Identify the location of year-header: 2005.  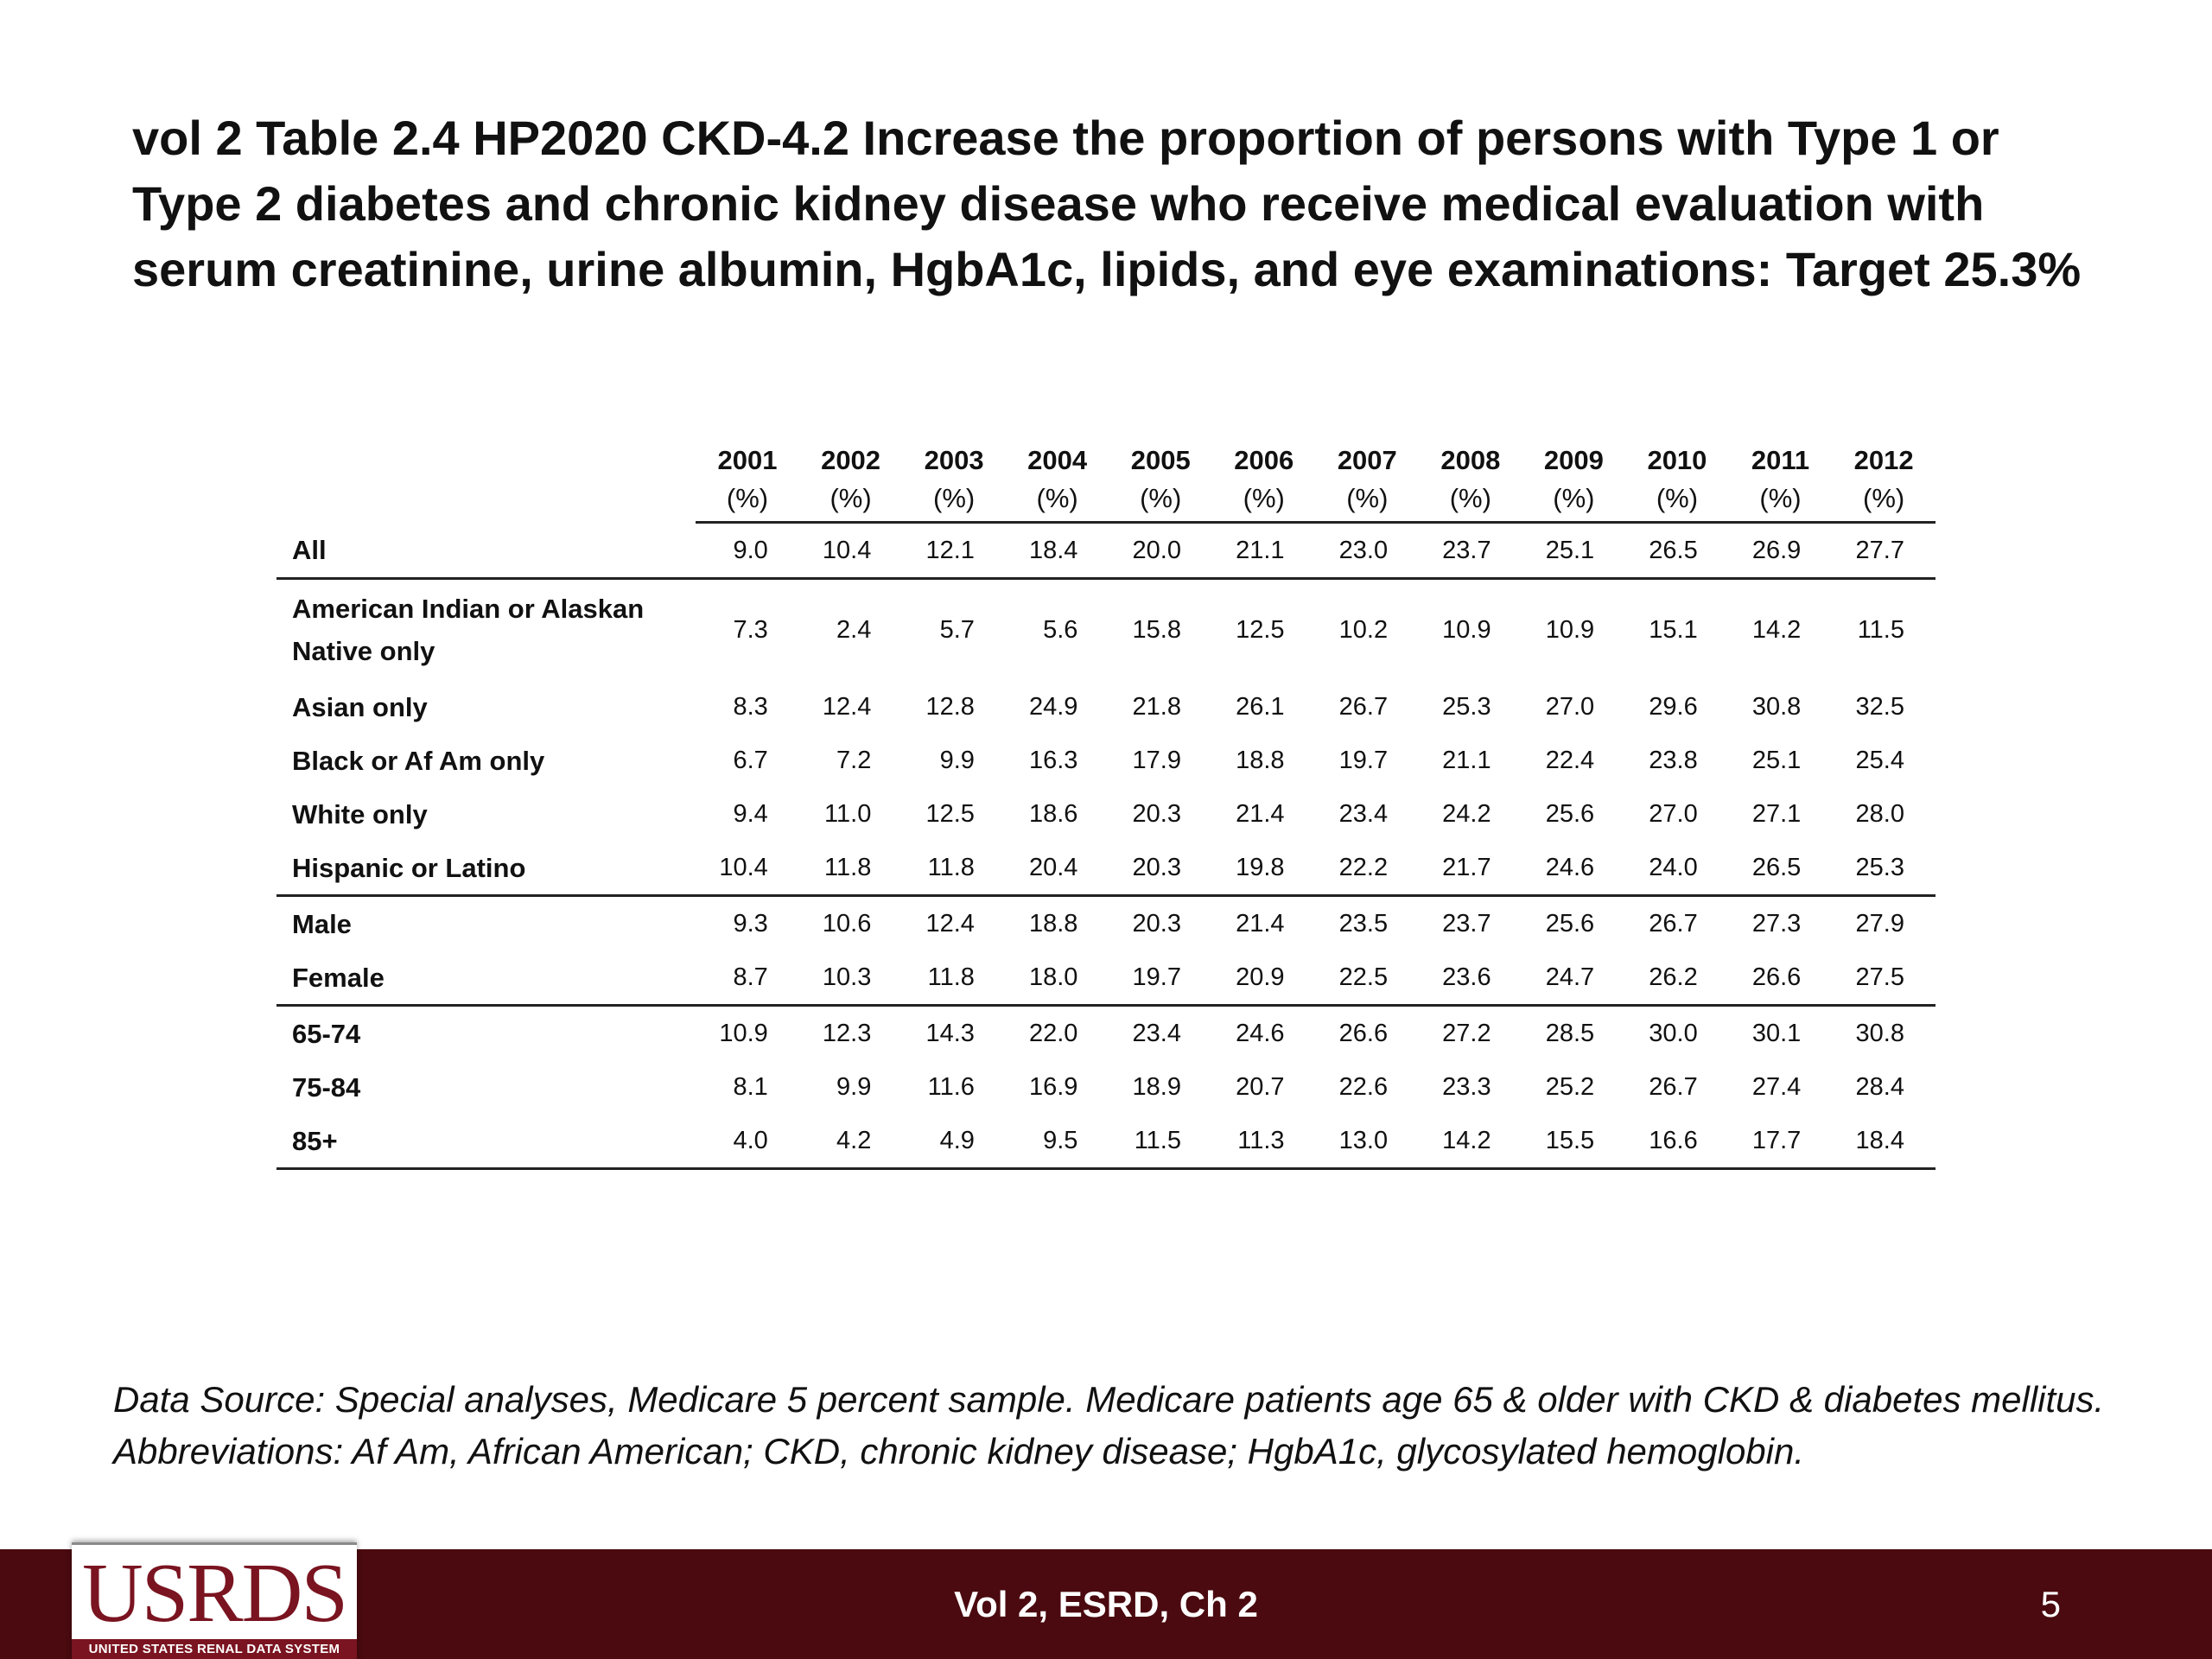
(1160, 460).